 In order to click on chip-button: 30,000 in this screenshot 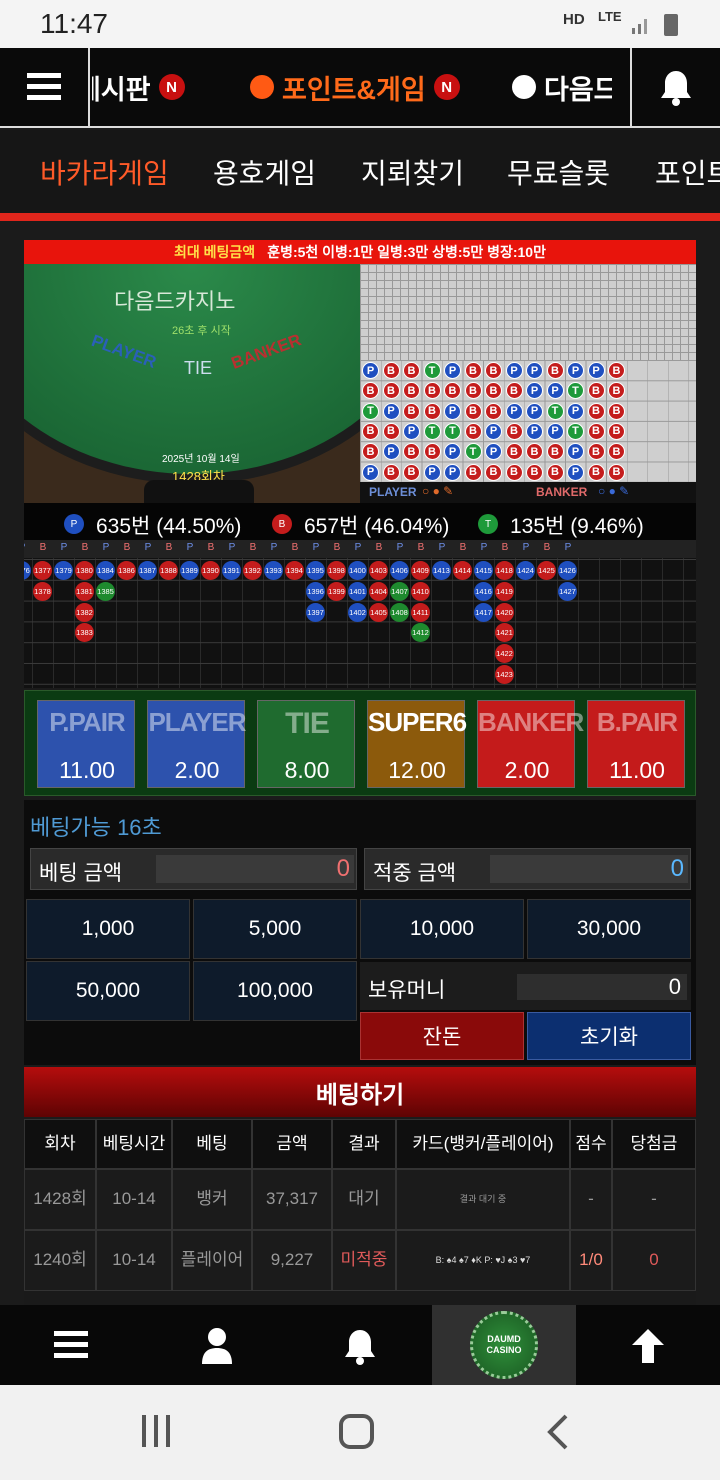, I will do `click(609, 929)`.